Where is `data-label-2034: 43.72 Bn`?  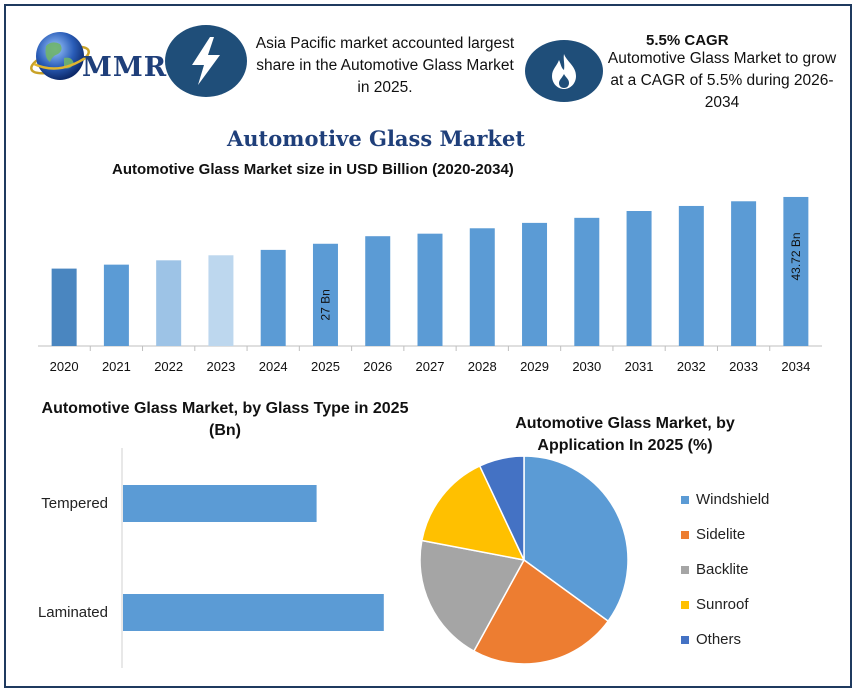
data-label-2034: 43.72 Bn is located at coordinates (796, 256).